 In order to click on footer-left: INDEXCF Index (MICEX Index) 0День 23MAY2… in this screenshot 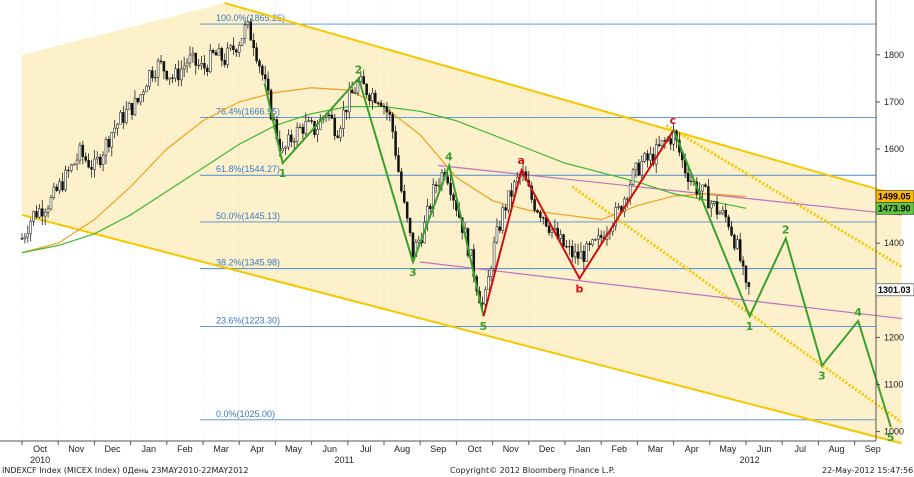, I will do `click(125, 470)`.